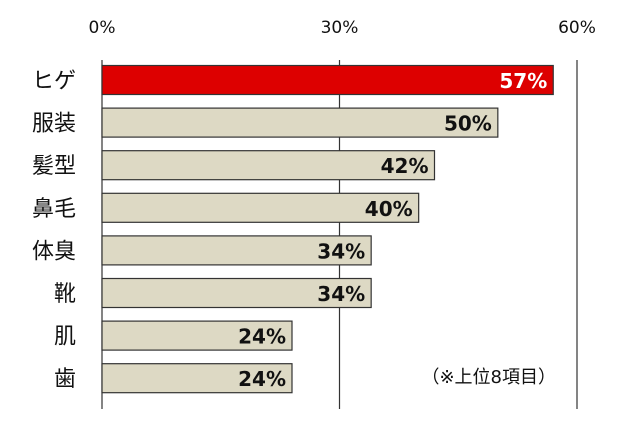  What do you see at coordinates (54, 166) in the screenshot?
I see `category-label: 髪型` at bounding box center [54, 166].